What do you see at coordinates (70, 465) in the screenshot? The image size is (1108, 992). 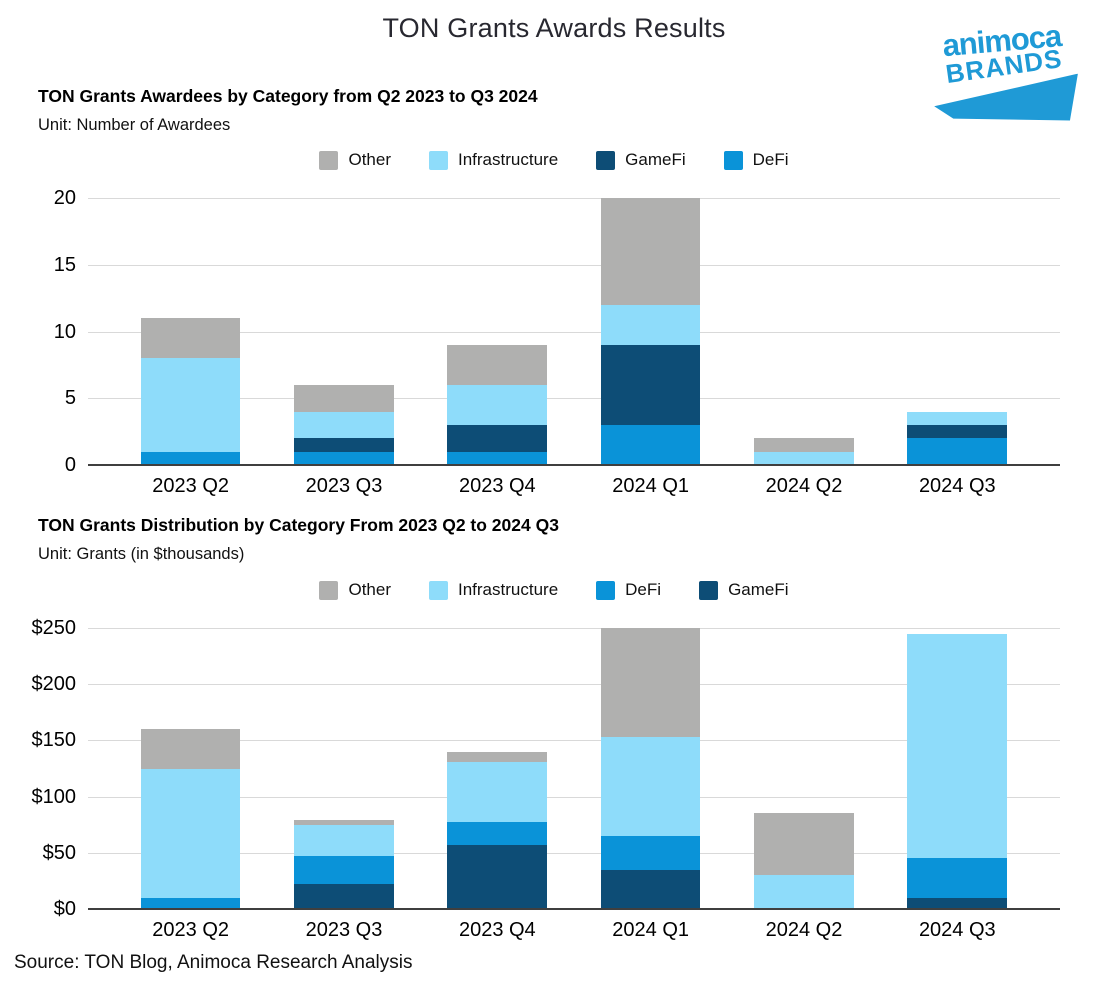 I see `y-tick-label: 0` at bounding box center [70, 465].